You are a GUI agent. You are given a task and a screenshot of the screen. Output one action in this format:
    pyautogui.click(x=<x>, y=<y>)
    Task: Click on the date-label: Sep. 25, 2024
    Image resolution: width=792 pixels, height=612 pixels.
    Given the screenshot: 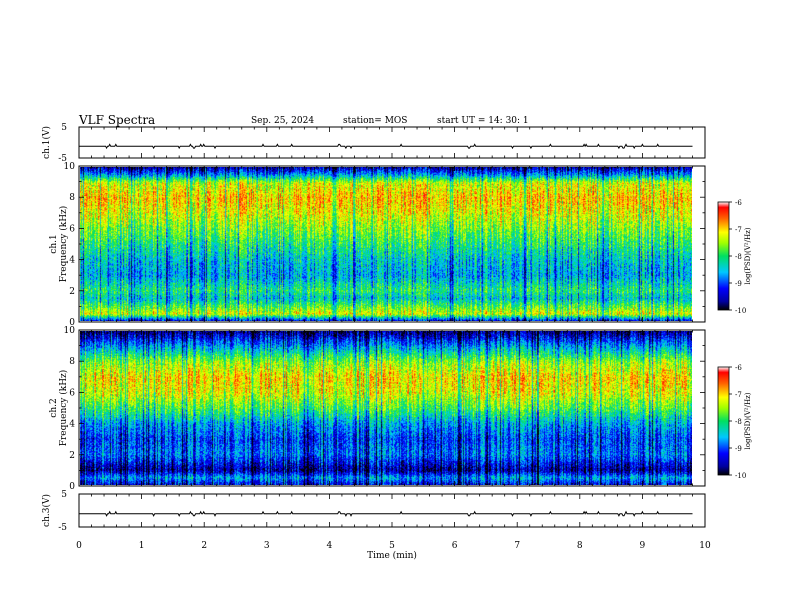 What is the action you would take?
    pyautogui.click(x=283, y=121)
    